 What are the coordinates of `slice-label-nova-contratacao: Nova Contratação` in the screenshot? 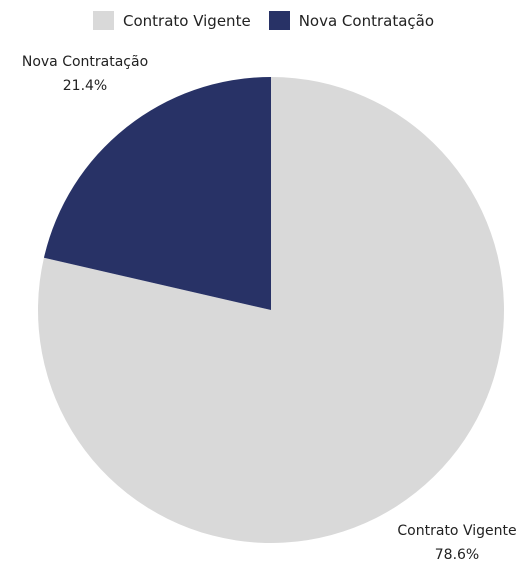 It's located at (85, 62).